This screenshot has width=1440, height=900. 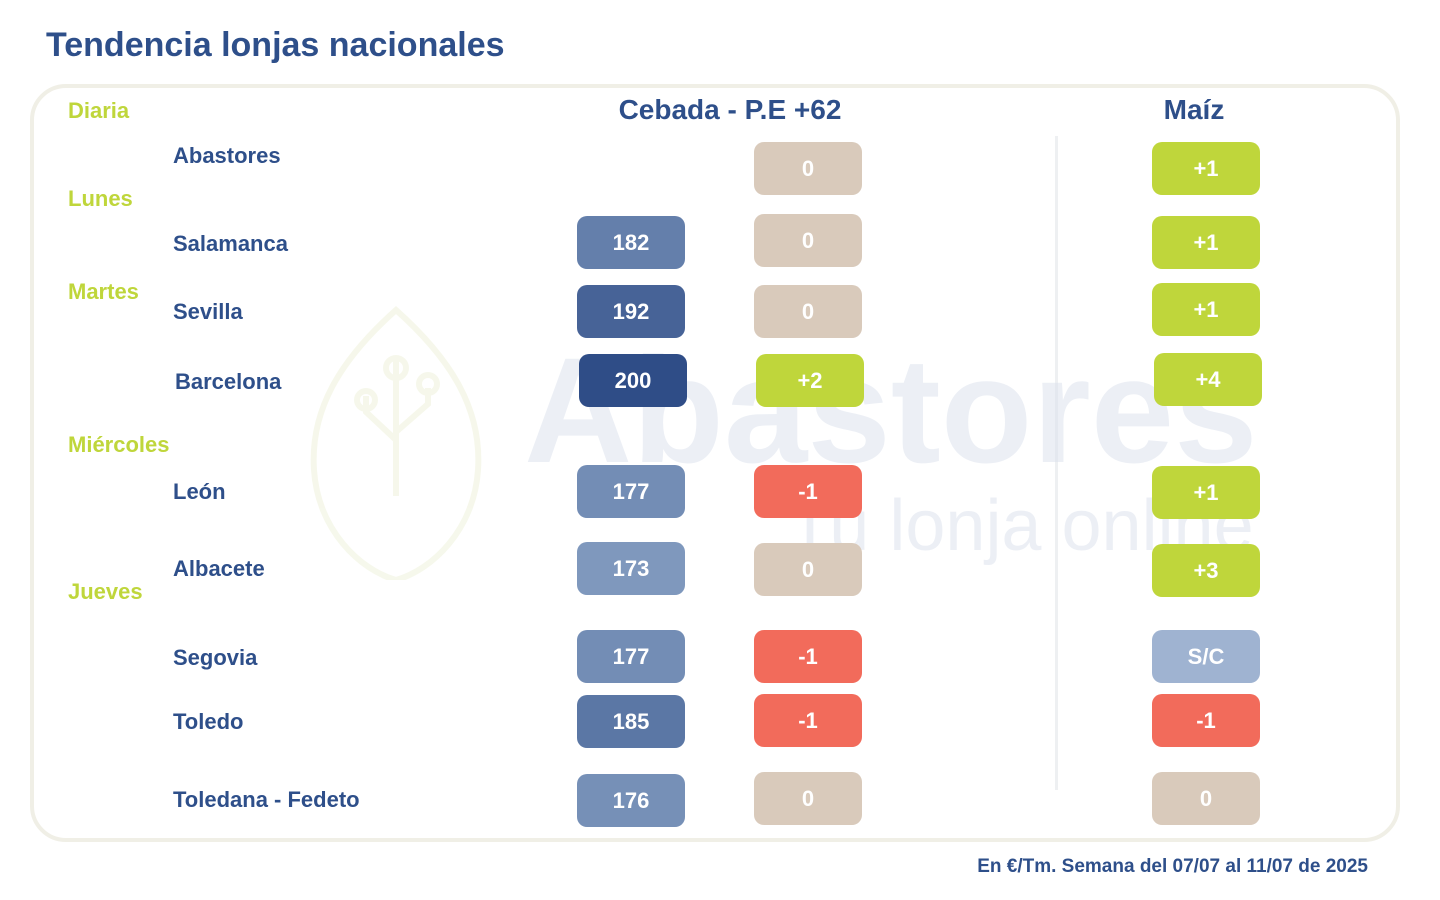 What do you see at coordinates (215, 657) in the screenshot?
I see `market-label-segovia: Segovia` at bounding box center [215, 657].